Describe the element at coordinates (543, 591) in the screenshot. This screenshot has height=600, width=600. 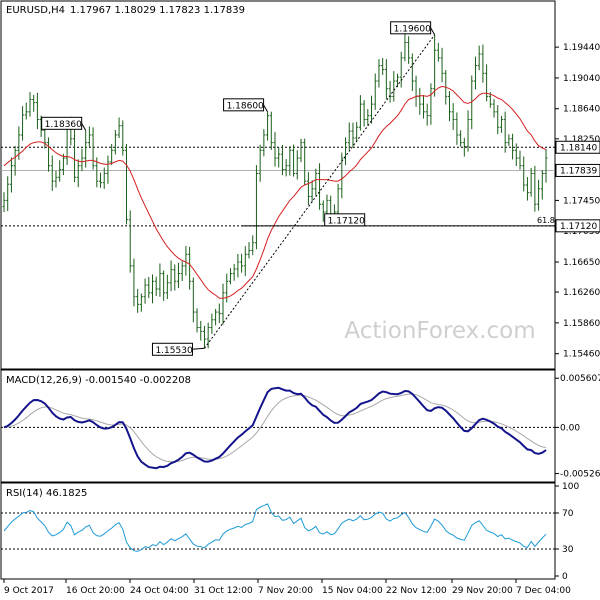
I see `time-axis-label: 7 Dec 04:00` at that location.